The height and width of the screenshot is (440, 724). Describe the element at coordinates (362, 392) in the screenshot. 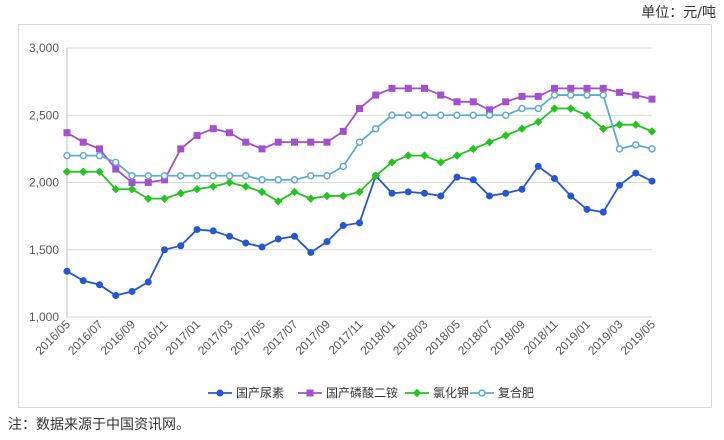

I see `legend-label: 国产磷酸二铵` at that location.